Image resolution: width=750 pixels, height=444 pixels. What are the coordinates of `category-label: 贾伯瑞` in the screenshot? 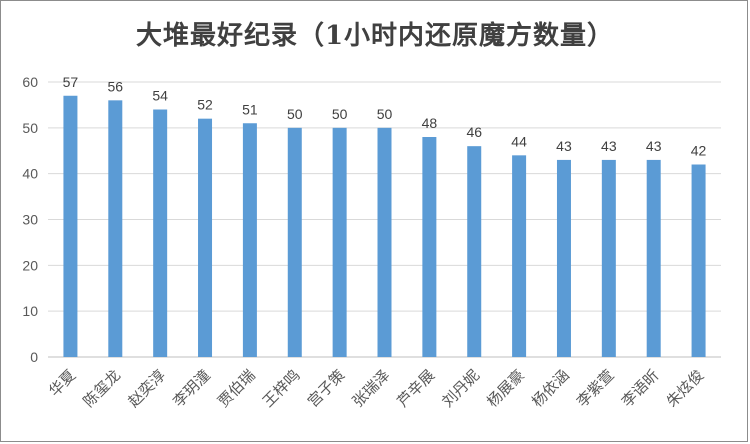 It's located at (236, 388).